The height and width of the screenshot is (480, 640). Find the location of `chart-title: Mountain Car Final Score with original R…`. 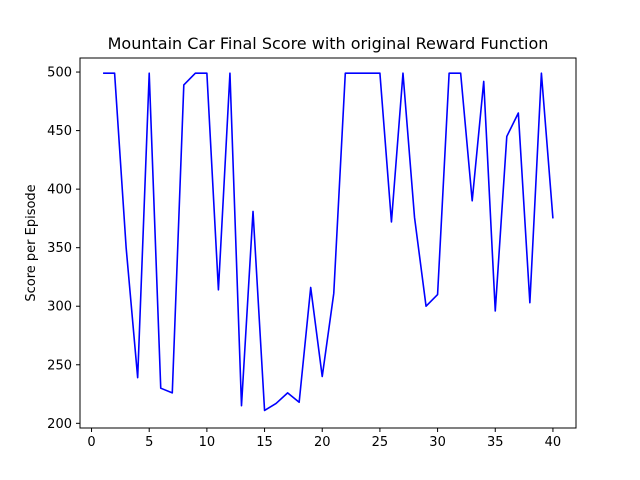

chart-title: Mountain Car Final Score with original R… is located at coordinates (328, 43).